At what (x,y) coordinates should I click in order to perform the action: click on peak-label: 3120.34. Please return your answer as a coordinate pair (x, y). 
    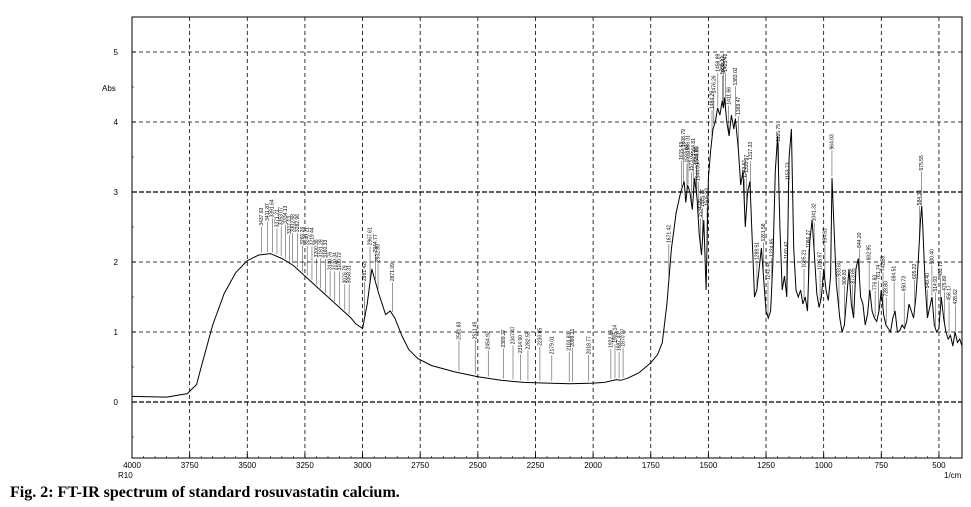
    Looking at the image, I should click on (335, 261).